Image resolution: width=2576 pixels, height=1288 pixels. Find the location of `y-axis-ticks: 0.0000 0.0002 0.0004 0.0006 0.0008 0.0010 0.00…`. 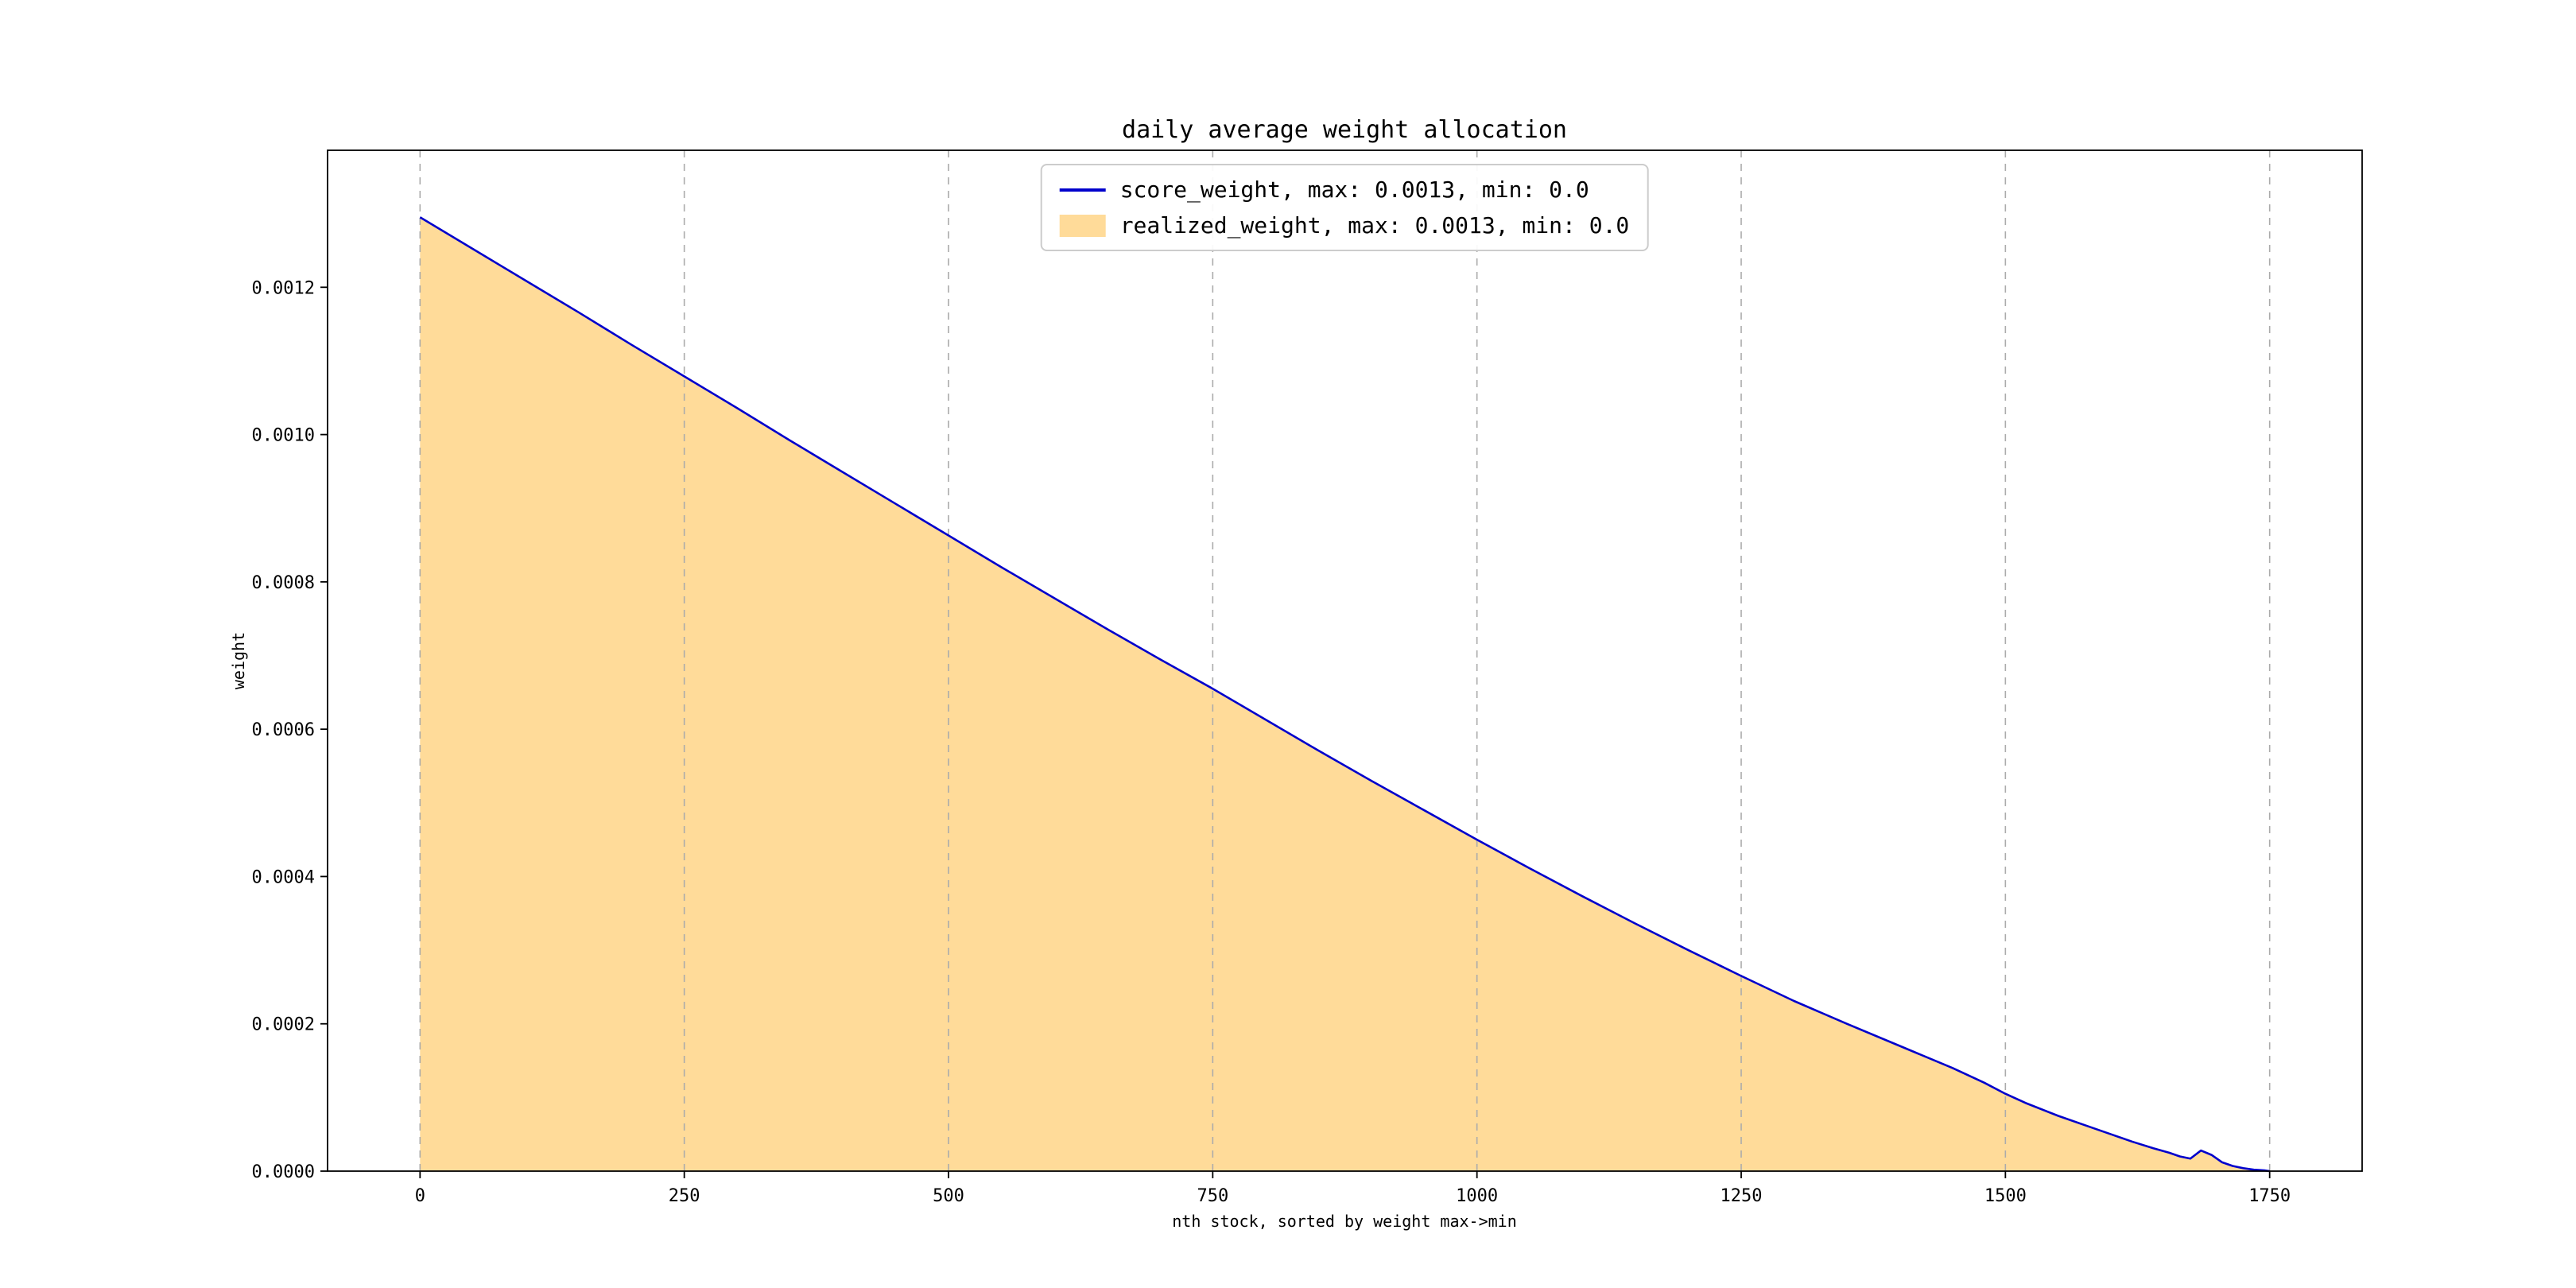

y-axis-ticks: 0.0000 0.0002 0.0004 0.0006 0.0008 0.0010 0.00… is located at coordinates (290, 730).